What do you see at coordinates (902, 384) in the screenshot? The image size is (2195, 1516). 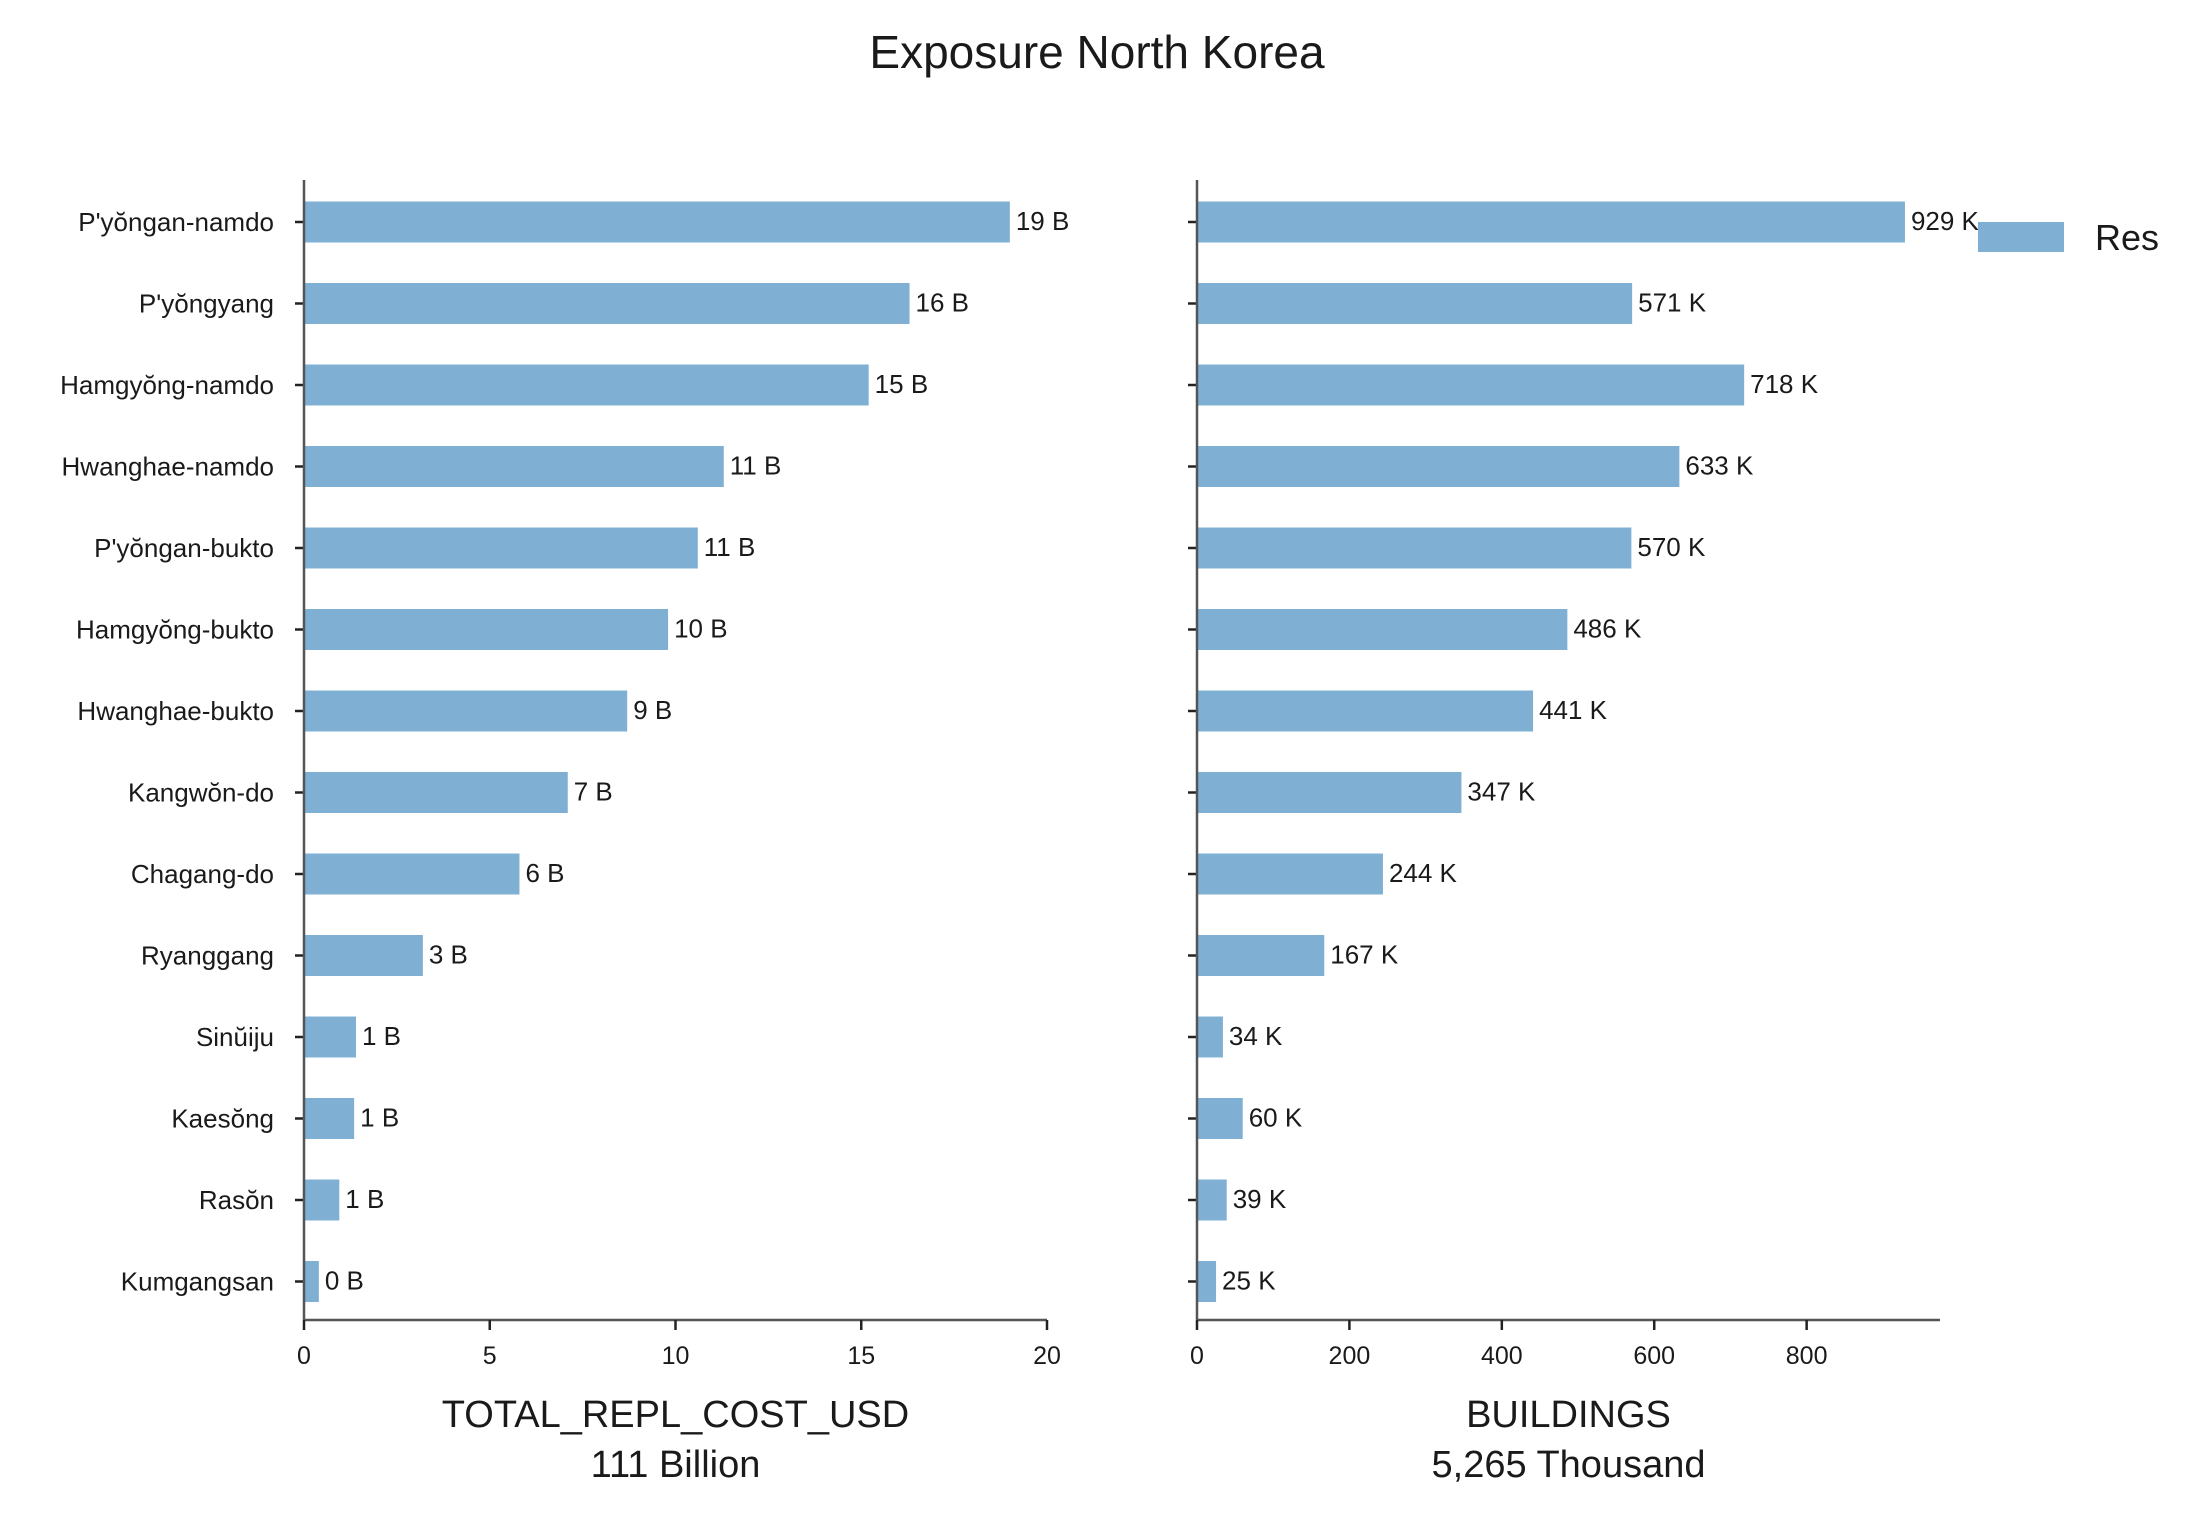 I see `data-label: 15 B` at bounding box center [902, 384].